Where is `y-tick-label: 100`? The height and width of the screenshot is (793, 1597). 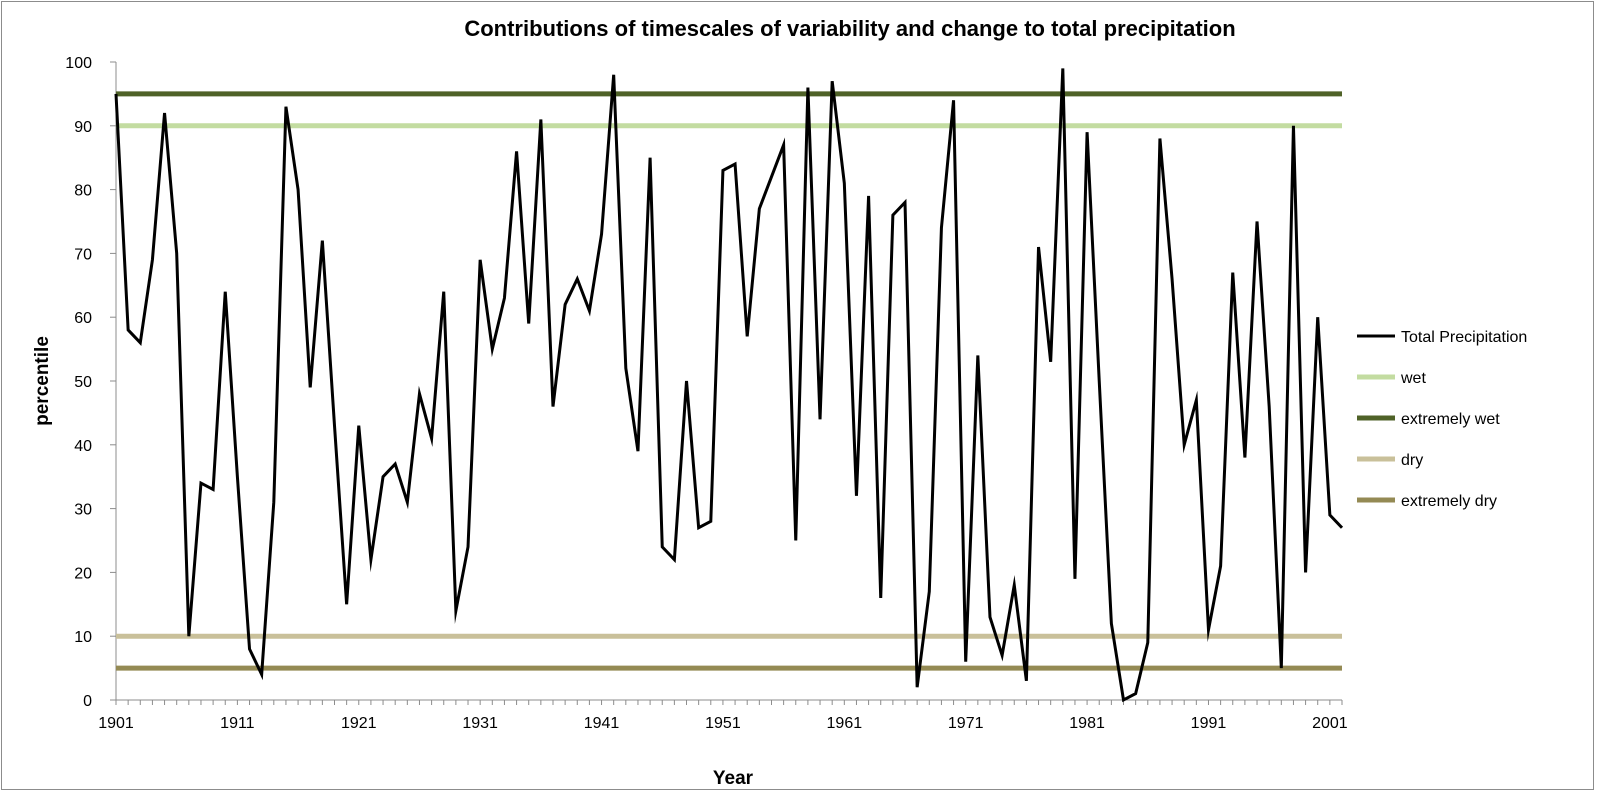 y-tick-label: 100 is located at coordinates (78, 63).